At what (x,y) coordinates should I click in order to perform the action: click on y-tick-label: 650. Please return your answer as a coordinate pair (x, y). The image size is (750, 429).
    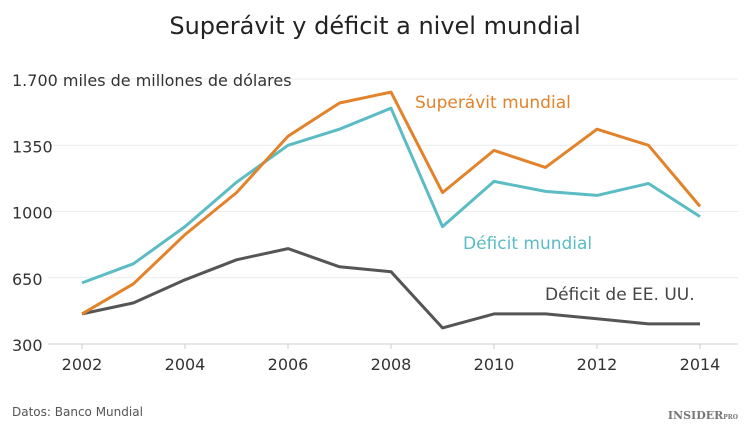
    Looking at the image, I should click on (27, 279).